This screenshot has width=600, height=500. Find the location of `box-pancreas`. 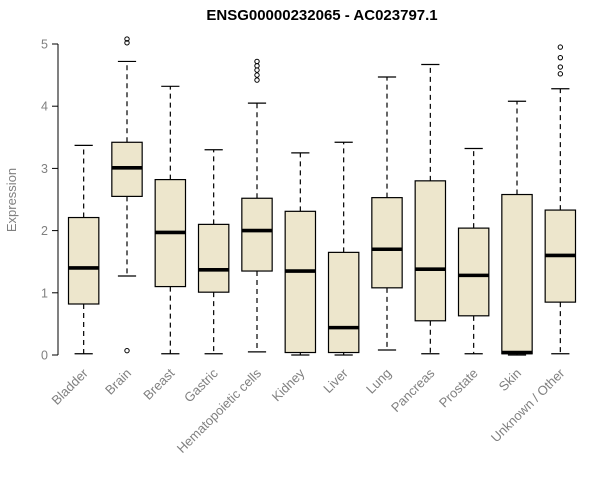

box-pancreas is located at coordinates (430, 209).